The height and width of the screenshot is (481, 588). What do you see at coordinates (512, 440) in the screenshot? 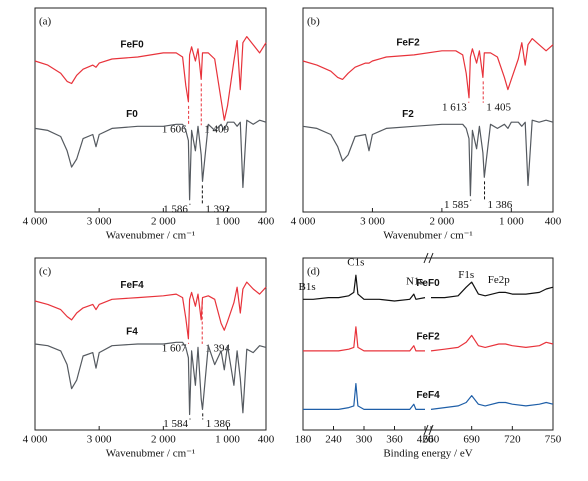
I see `x-tick-label: 720` at bounding box center [512, 440].